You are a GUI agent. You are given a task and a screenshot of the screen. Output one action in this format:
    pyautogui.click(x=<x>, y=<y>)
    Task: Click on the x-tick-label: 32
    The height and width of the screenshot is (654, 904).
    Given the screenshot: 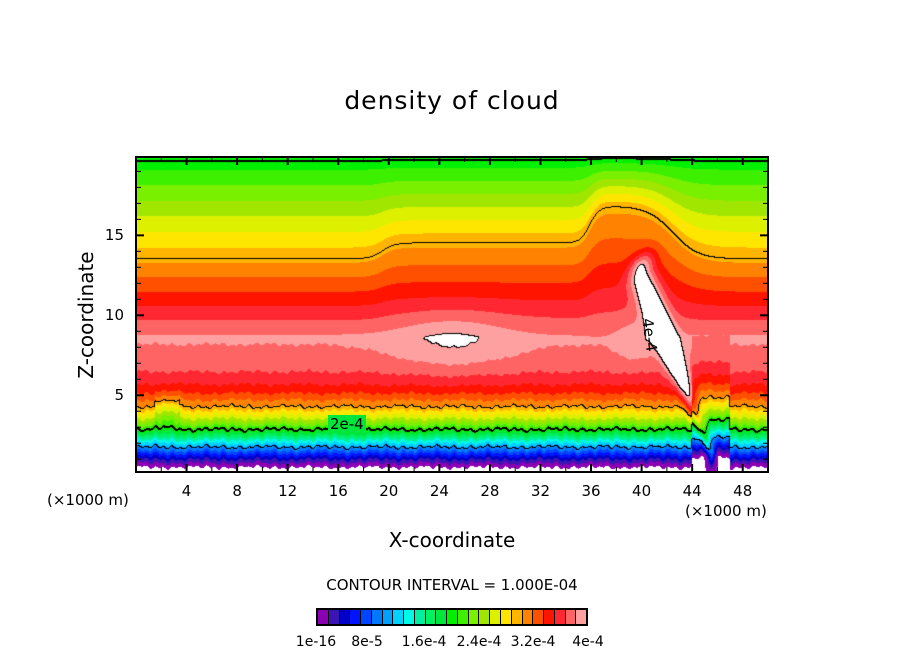 What is the action you would take?
    pyautogui.click(x=540, y=491)
    